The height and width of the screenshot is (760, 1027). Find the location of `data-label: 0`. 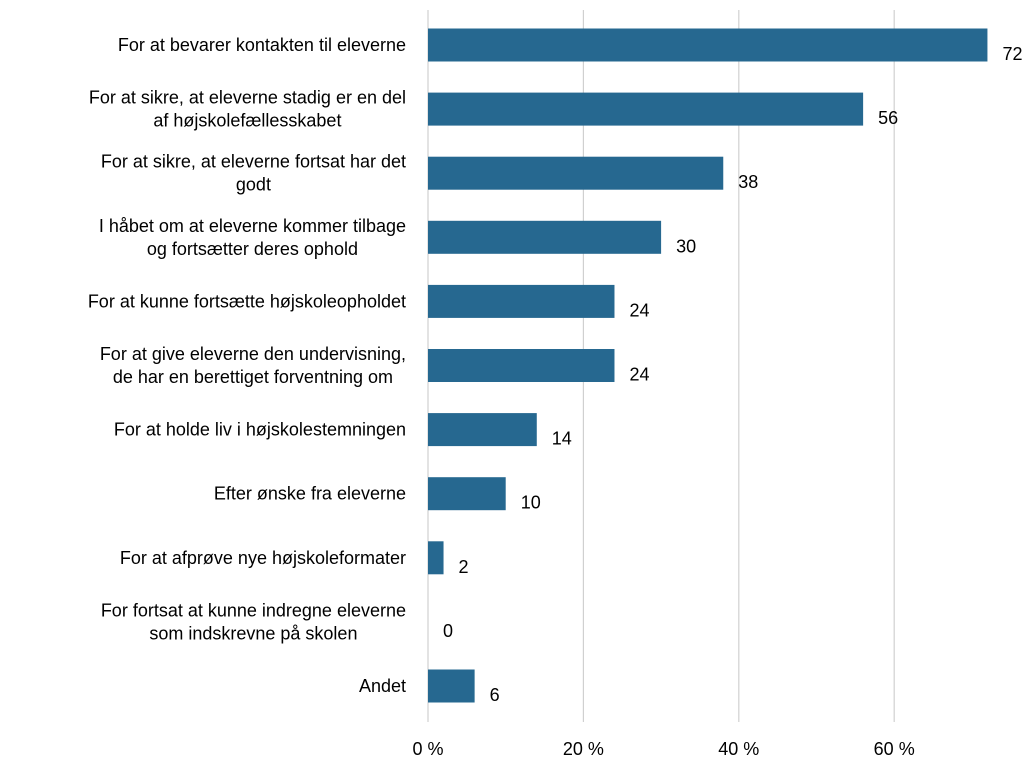

data-label: 0 is located at coordinates (448, 631).